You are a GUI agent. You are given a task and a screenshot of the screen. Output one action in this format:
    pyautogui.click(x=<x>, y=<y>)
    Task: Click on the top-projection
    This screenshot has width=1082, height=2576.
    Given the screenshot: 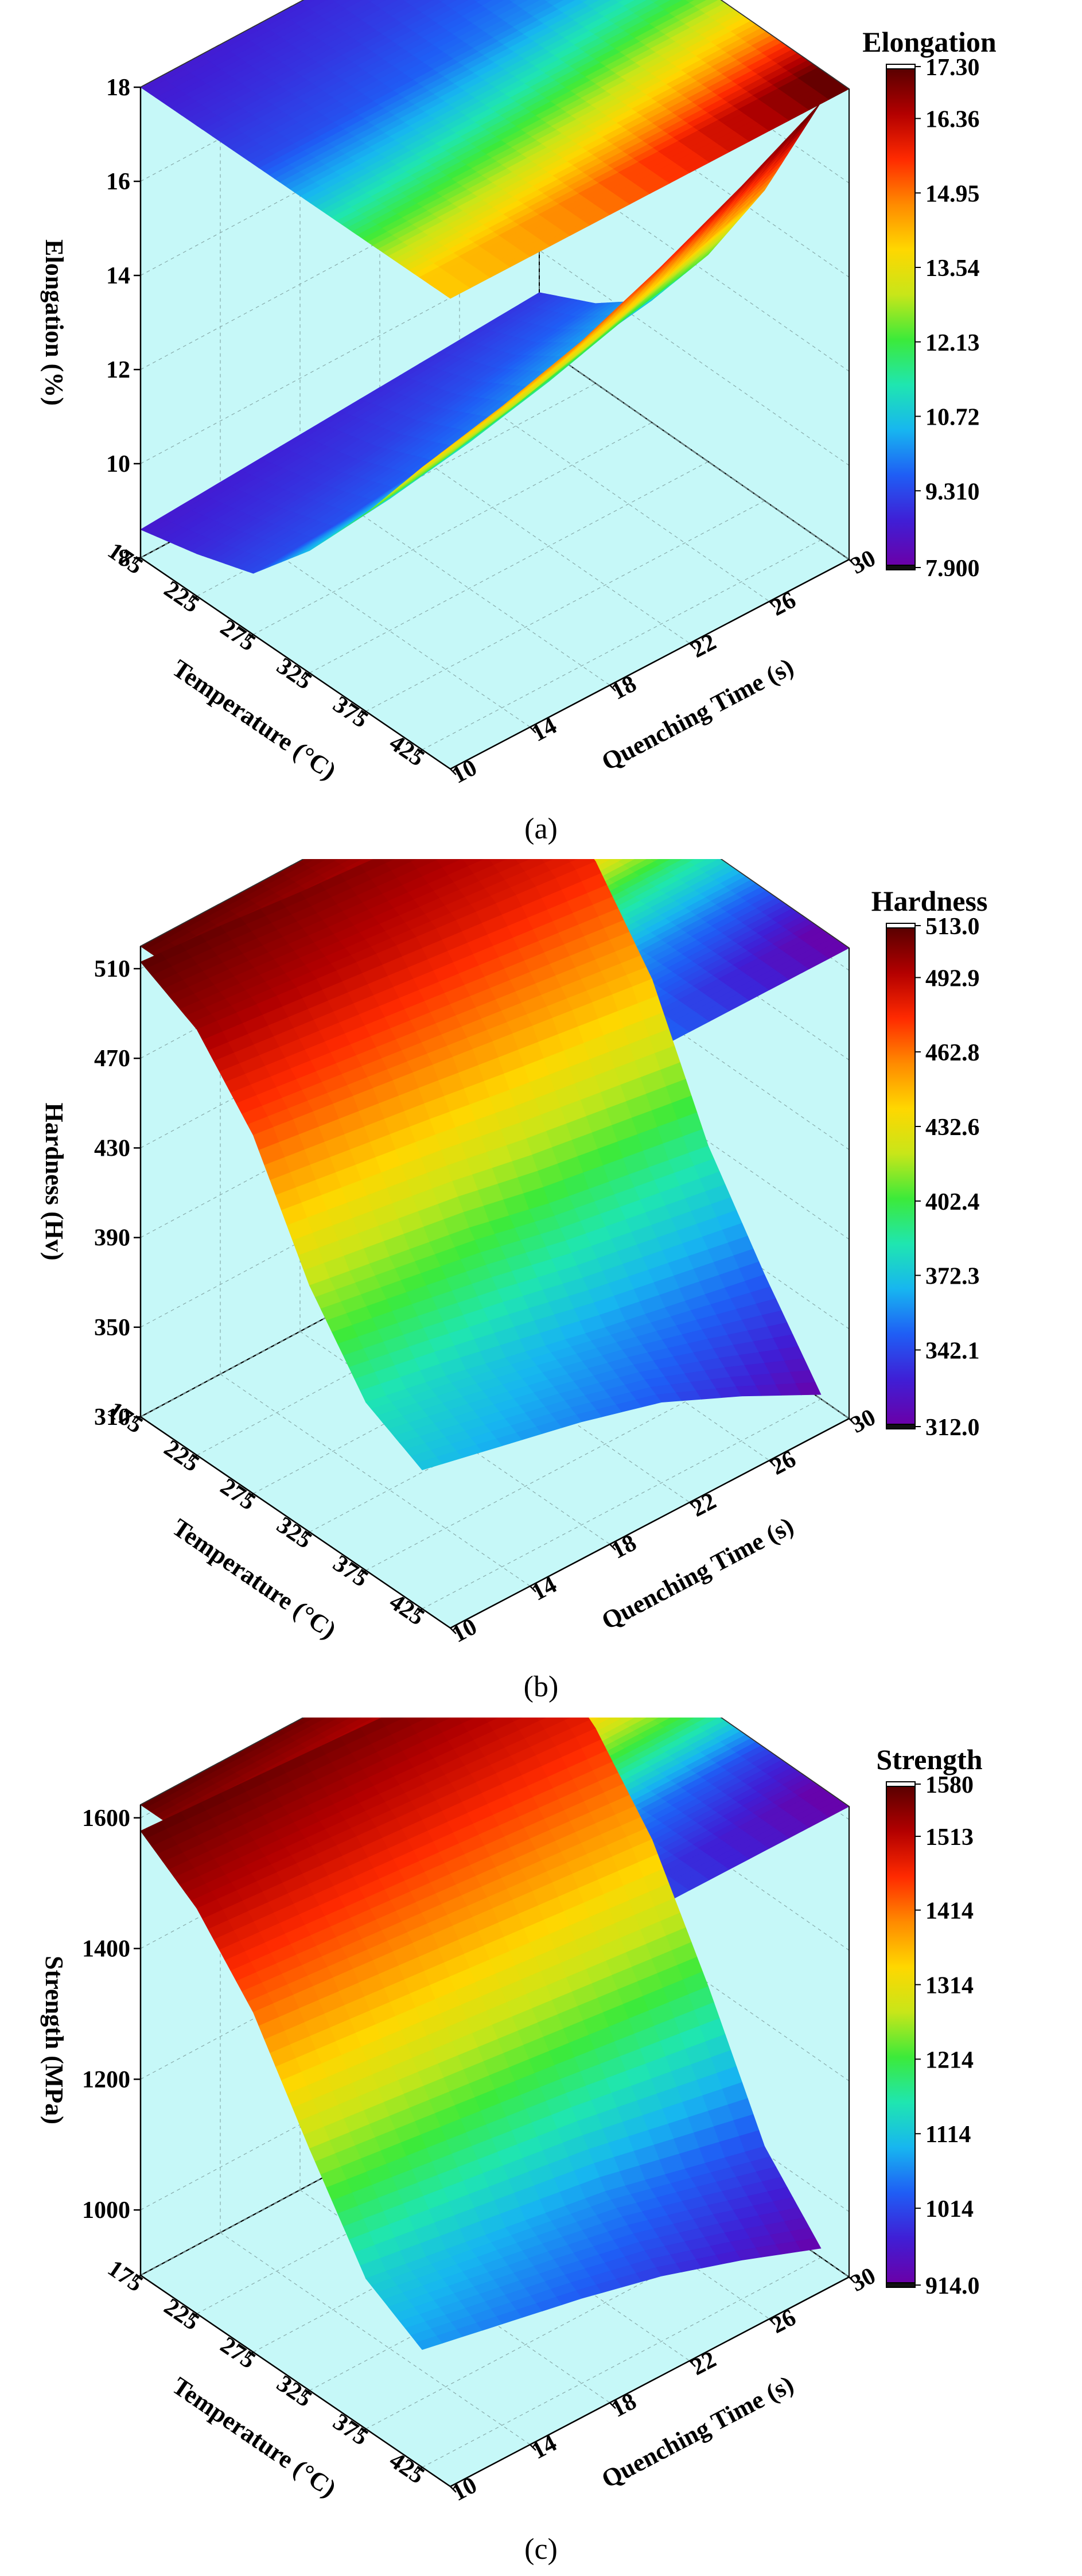 What is the action you would take?
    pyautogui.click(x=495, y=149)
    